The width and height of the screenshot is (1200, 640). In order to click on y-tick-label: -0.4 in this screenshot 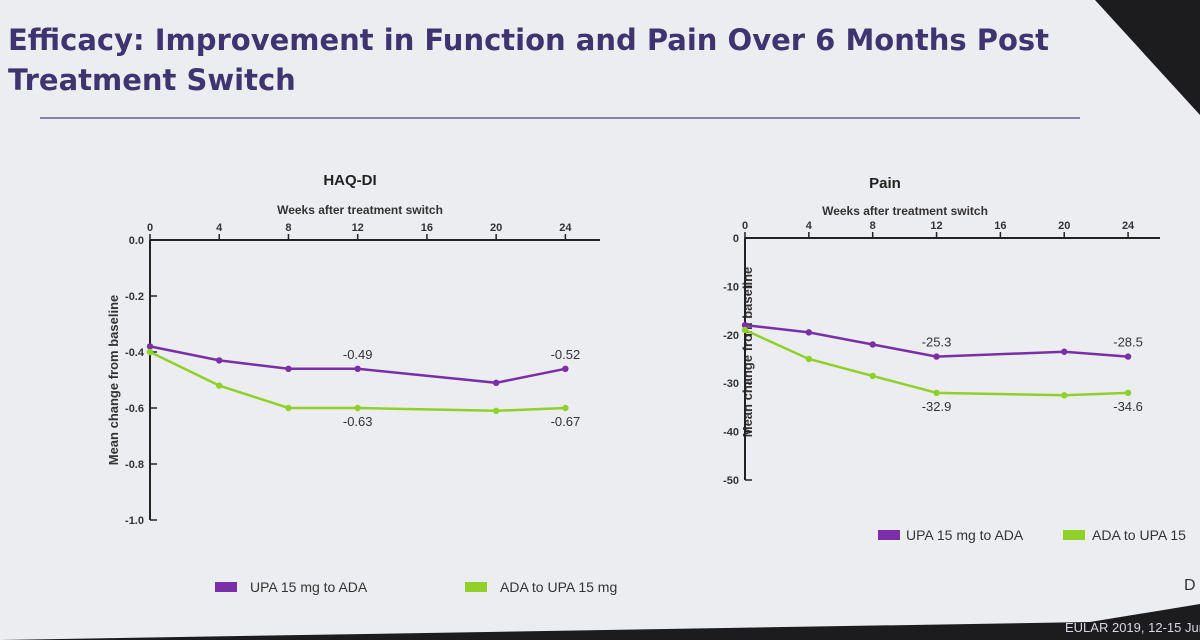, I will do `click(135, 353)`.